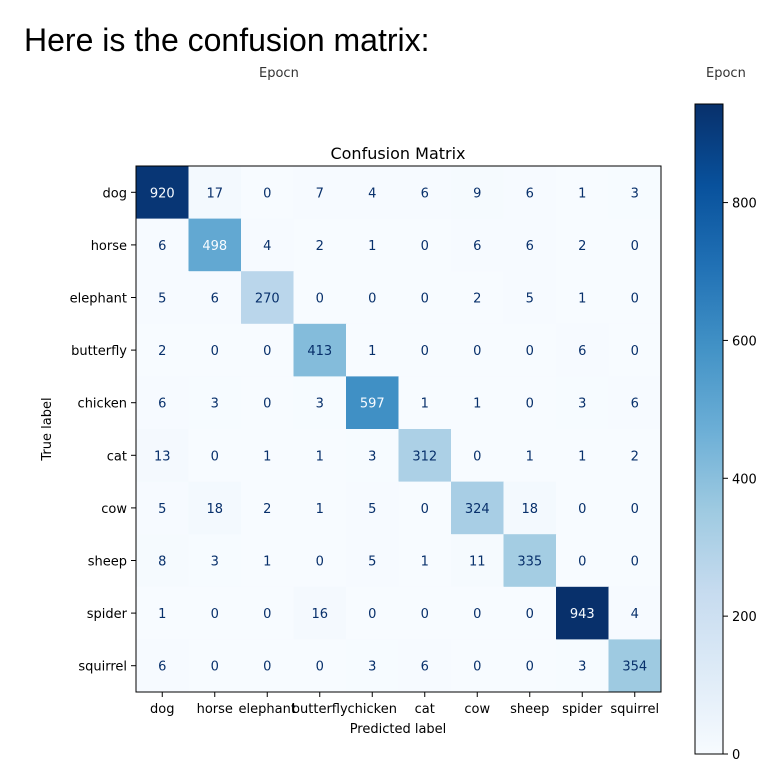 This screenshot has width=780, height=772. What do you see at coordinates (709, 429) in the screenshot?
I see `colorbar` at bounding box center [709, 429].